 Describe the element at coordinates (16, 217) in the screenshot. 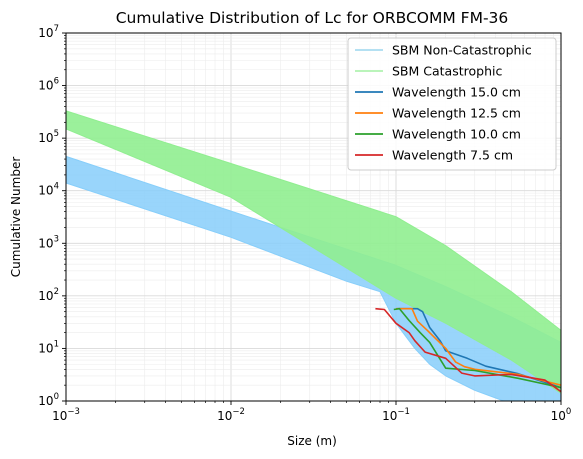

I see `y-axis-label: Cumulative Number` at that location.